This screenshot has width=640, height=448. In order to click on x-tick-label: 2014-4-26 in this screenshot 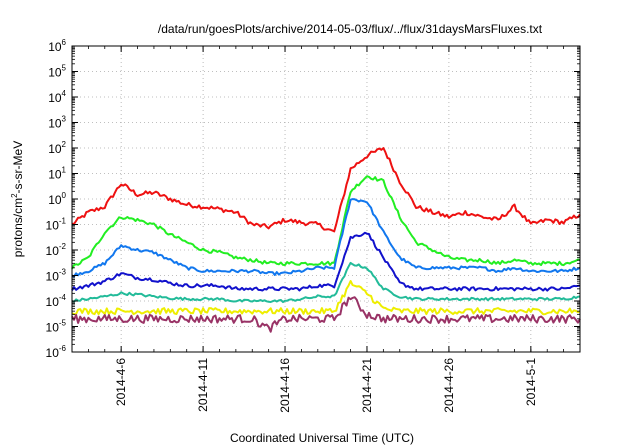, I will do `click(449, 385)`.